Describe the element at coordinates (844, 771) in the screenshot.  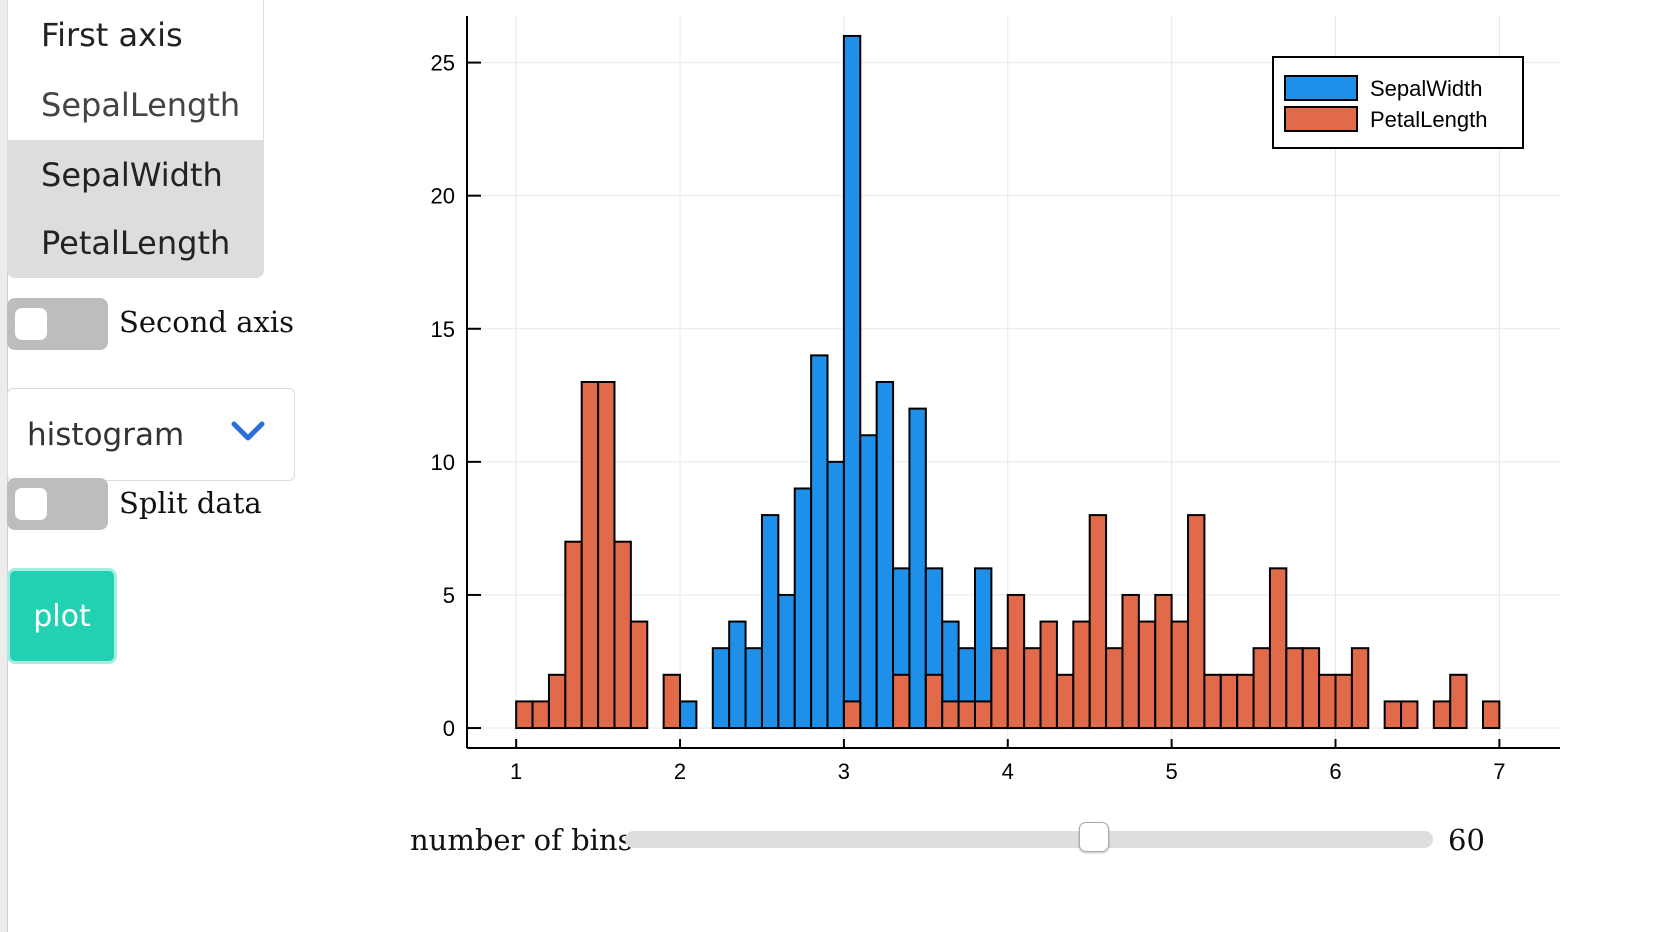
I see `x-tick-label: 3` at that location.